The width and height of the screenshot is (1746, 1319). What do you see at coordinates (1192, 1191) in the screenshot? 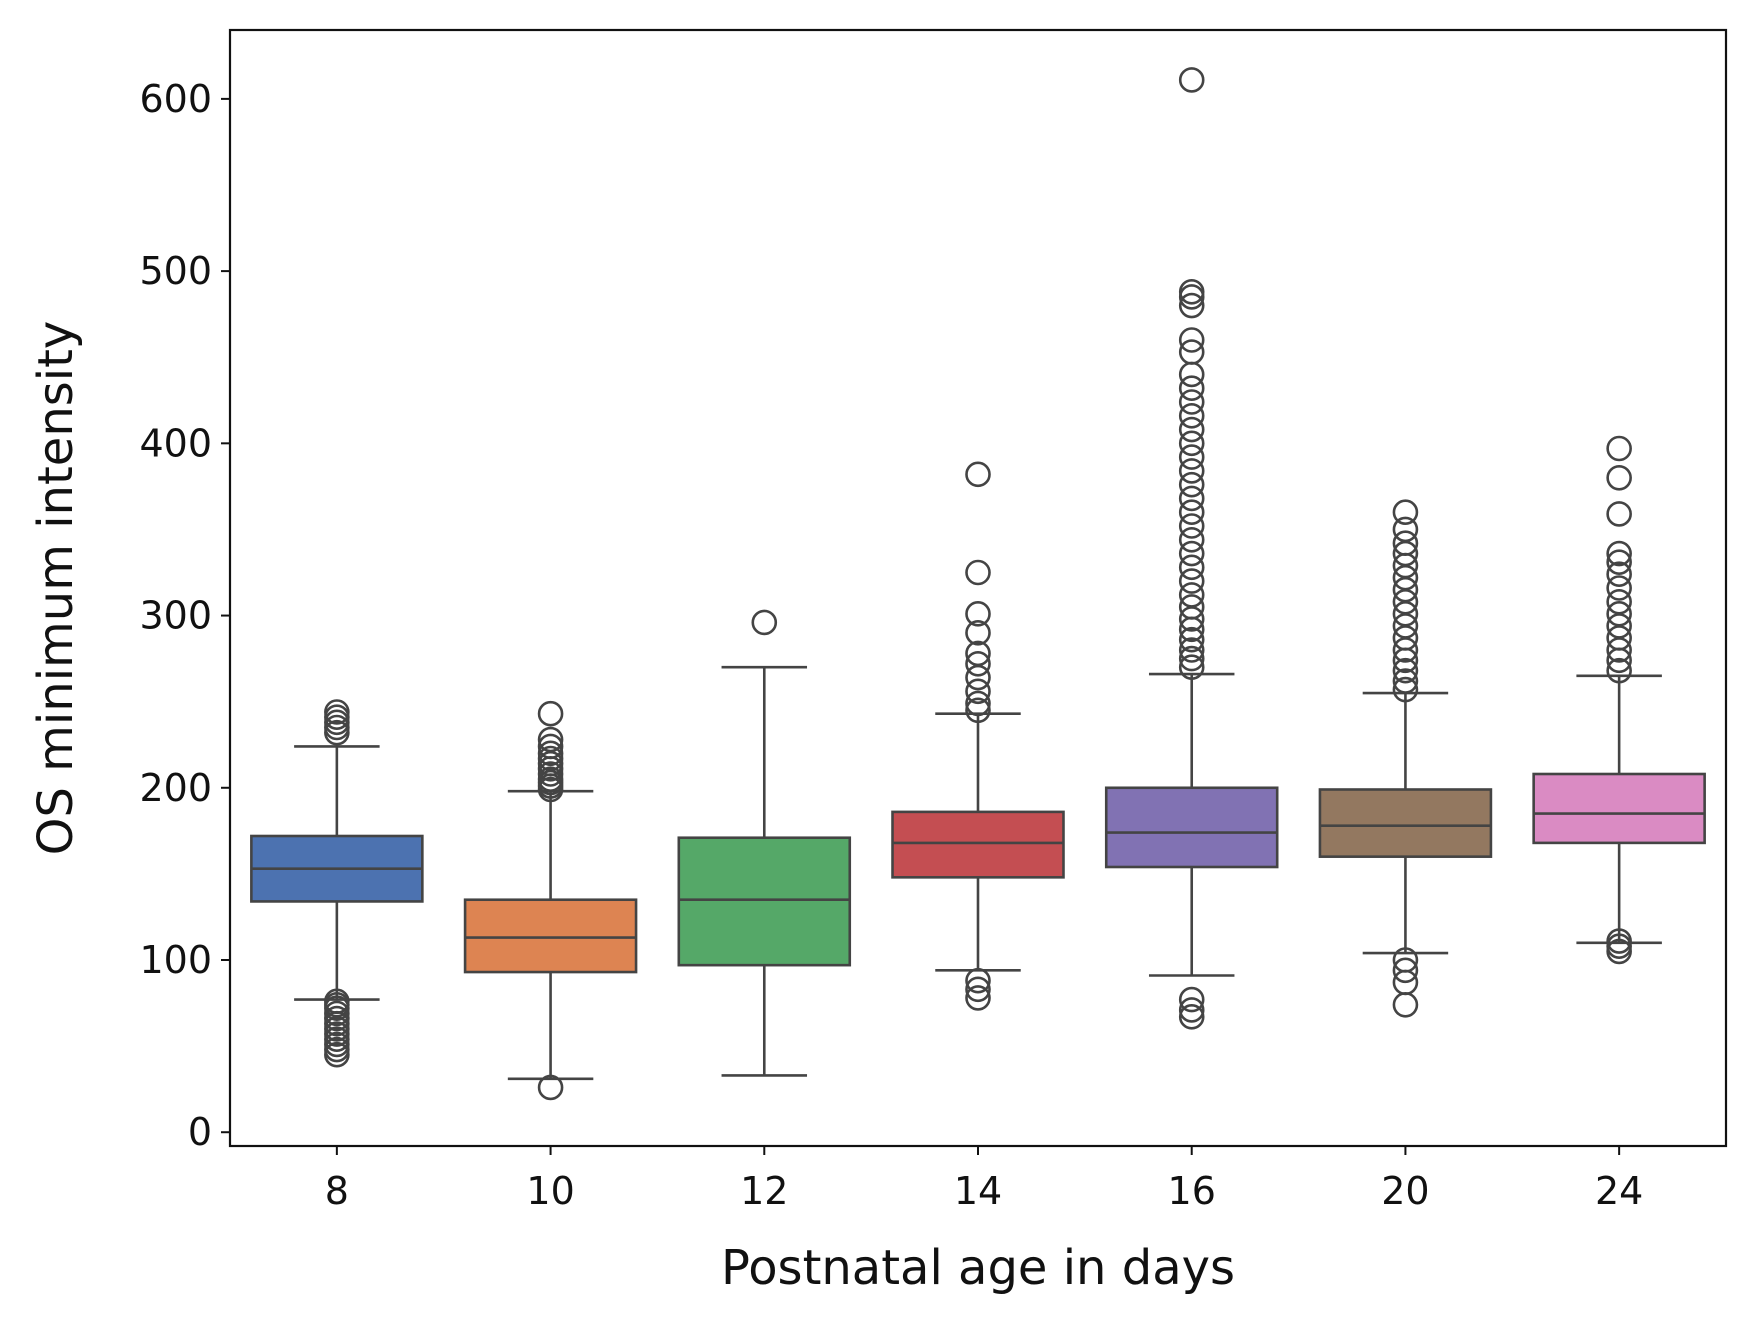
I see `x-tick-label: 16` at bounding box center [1192, 1191].